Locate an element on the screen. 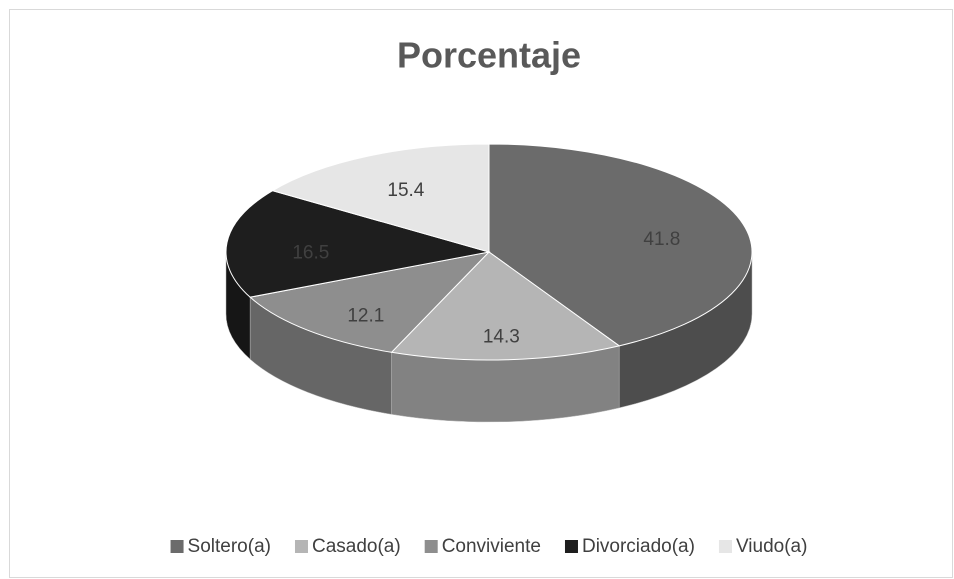  legend-label: Soltero(a) is located at coordinates (229, 546).